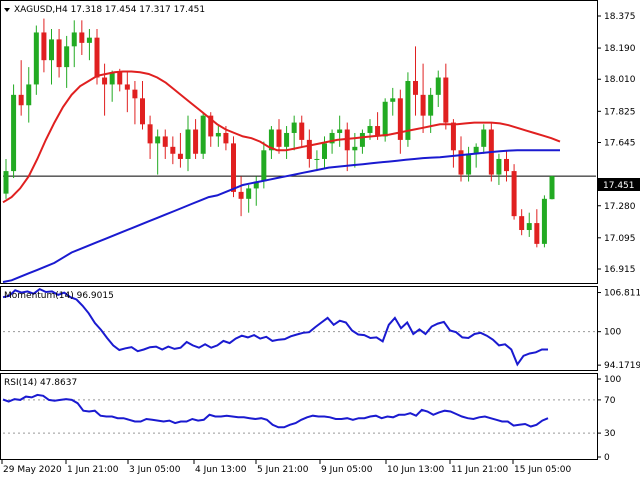 The image size is (640, 480). Describe the element at coordinates (622, 366) in the screenshot. I see `indicator-tick-label: 94.1719` at that location.